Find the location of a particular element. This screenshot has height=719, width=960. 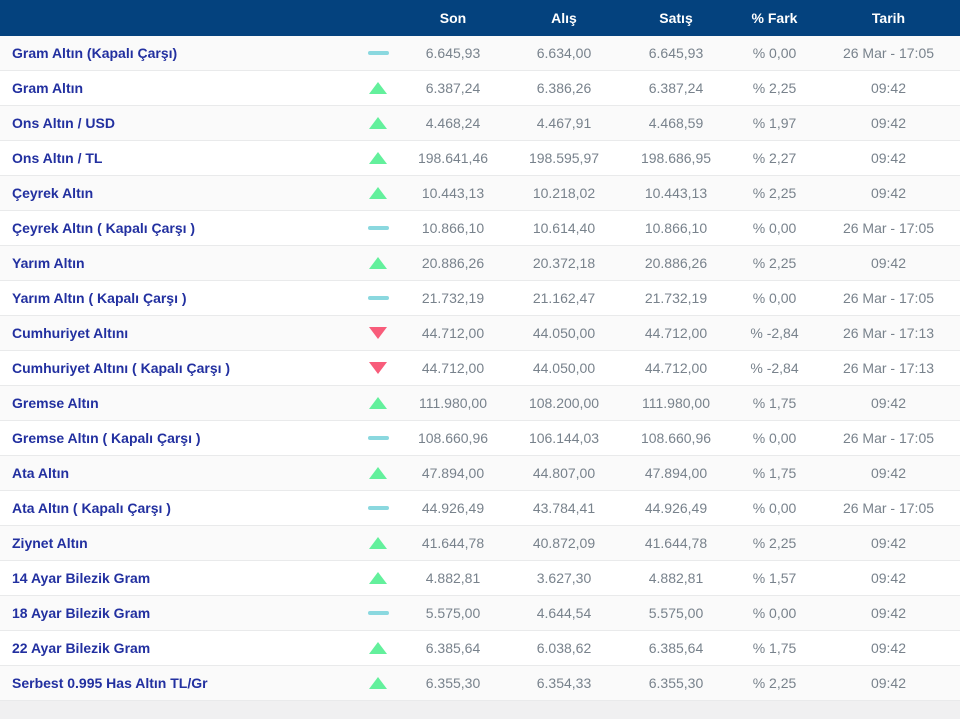

instrument-name-link: Ziynet Altın is located at coordinates (50, 543).